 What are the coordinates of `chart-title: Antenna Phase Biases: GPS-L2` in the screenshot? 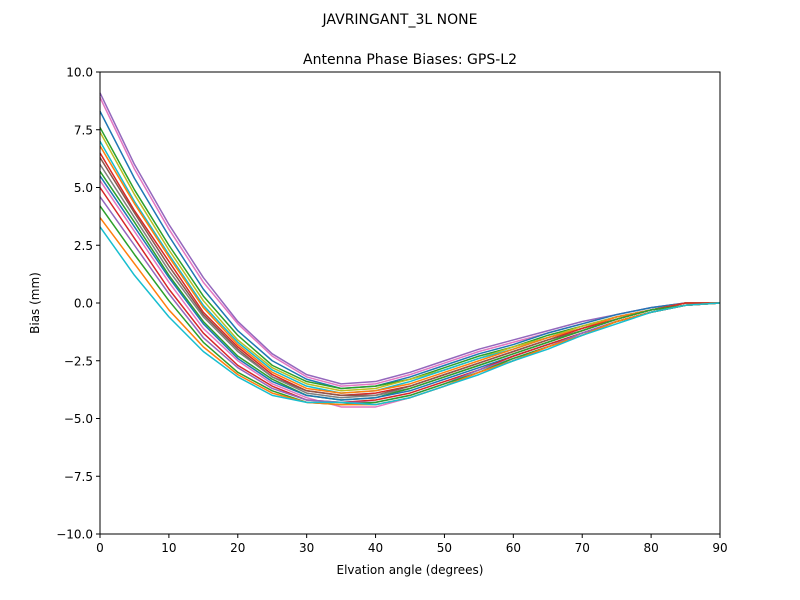 It's located at (410, 60).